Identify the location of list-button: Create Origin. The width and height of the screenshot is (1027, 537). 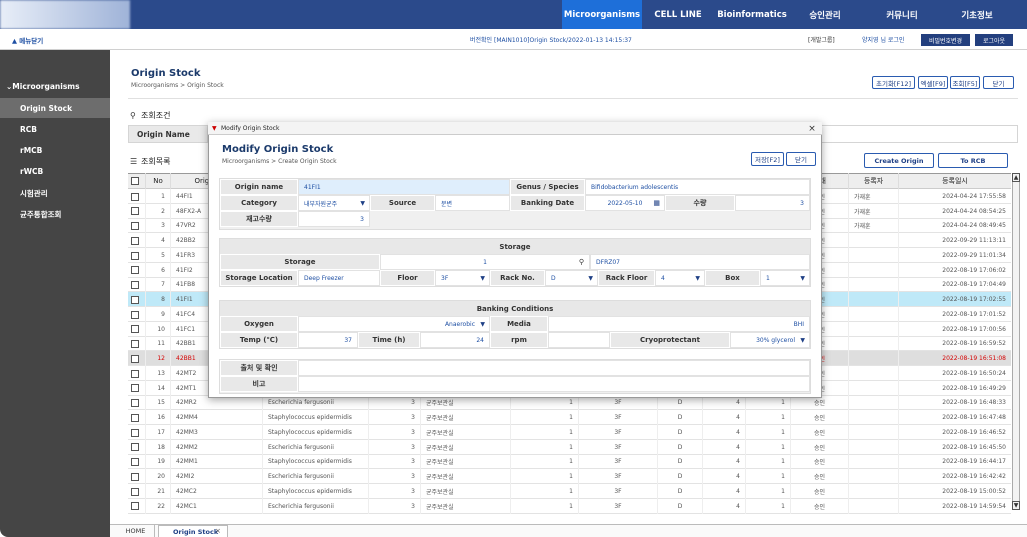
(899, 160).